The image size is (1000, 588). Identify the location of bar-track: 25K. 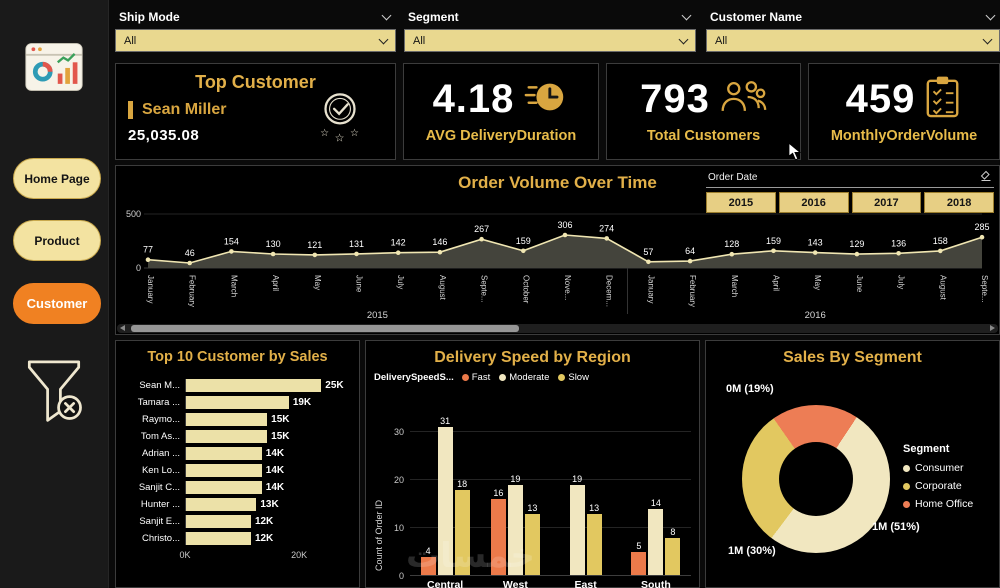
(268, 385).